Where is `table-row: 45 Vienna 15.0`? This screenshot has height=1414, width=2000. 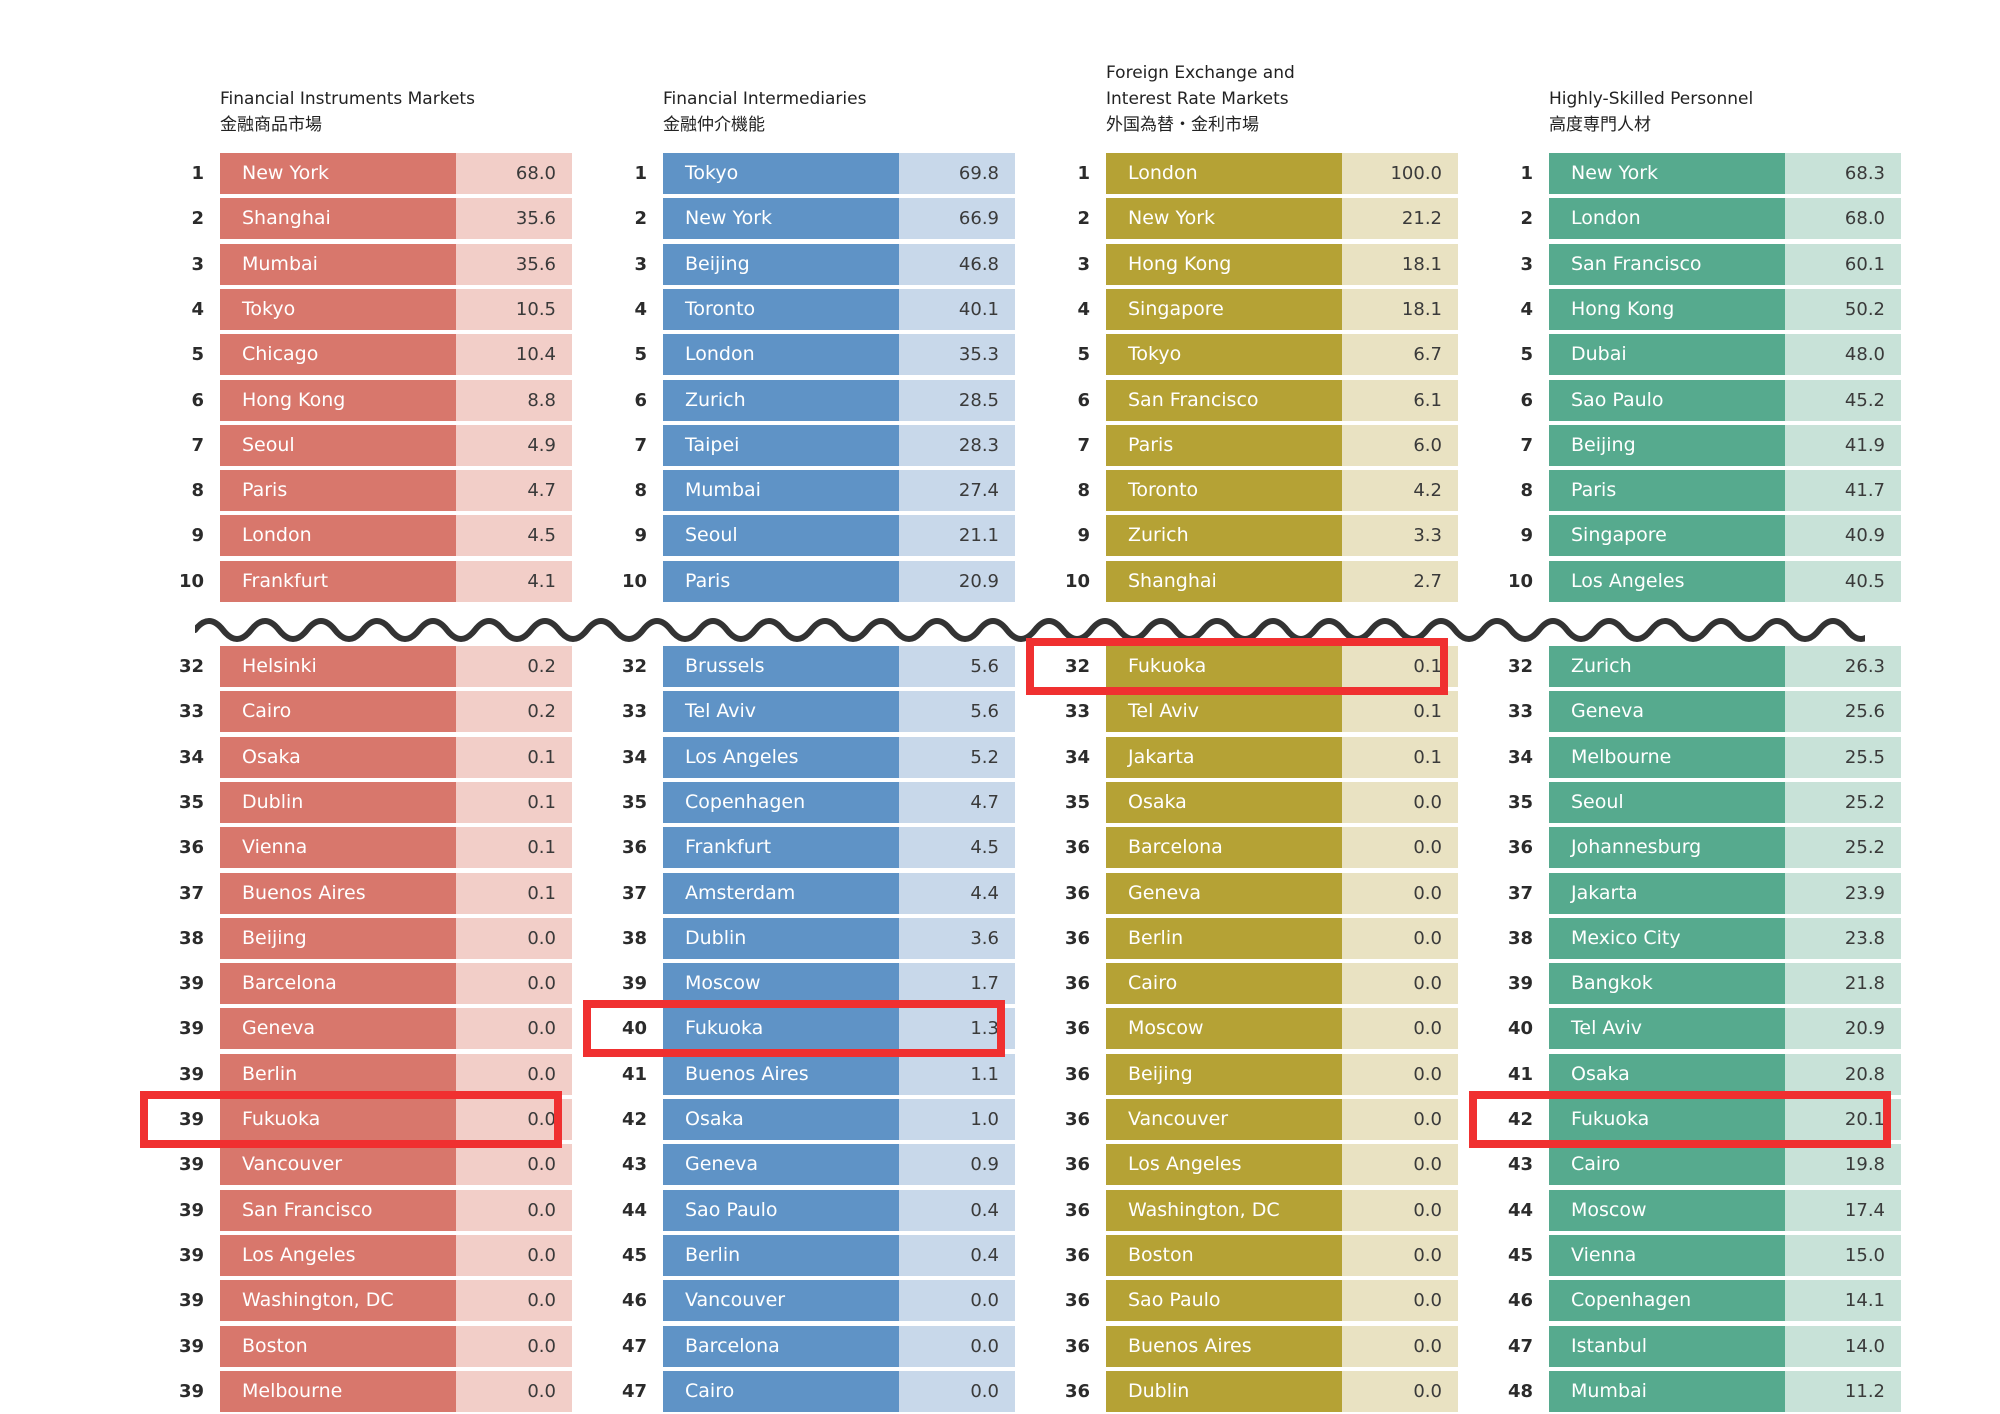
table-row: 45 Vienna 15.0 is located at coordinates (1709, 1255).